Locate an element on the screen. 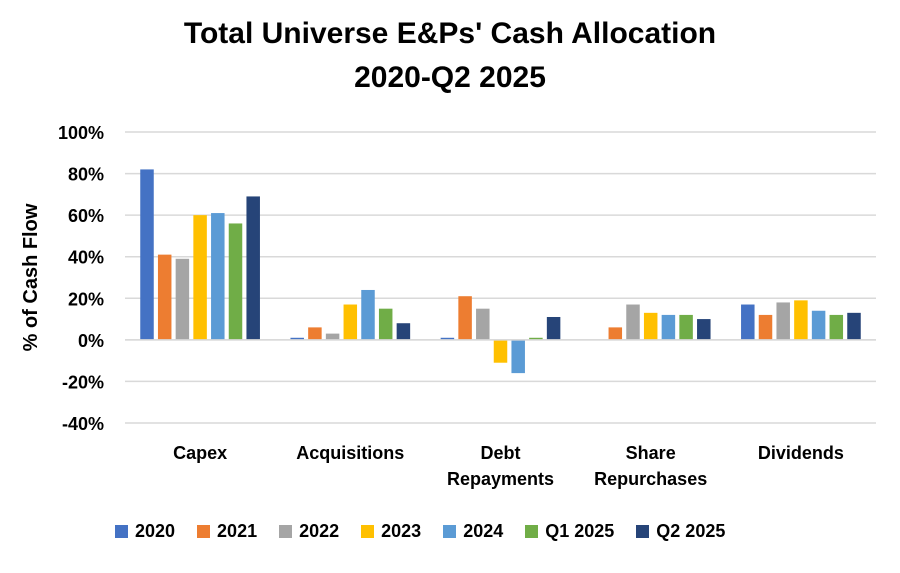  legend-label: 2021 is located at coordinates (237, 530).